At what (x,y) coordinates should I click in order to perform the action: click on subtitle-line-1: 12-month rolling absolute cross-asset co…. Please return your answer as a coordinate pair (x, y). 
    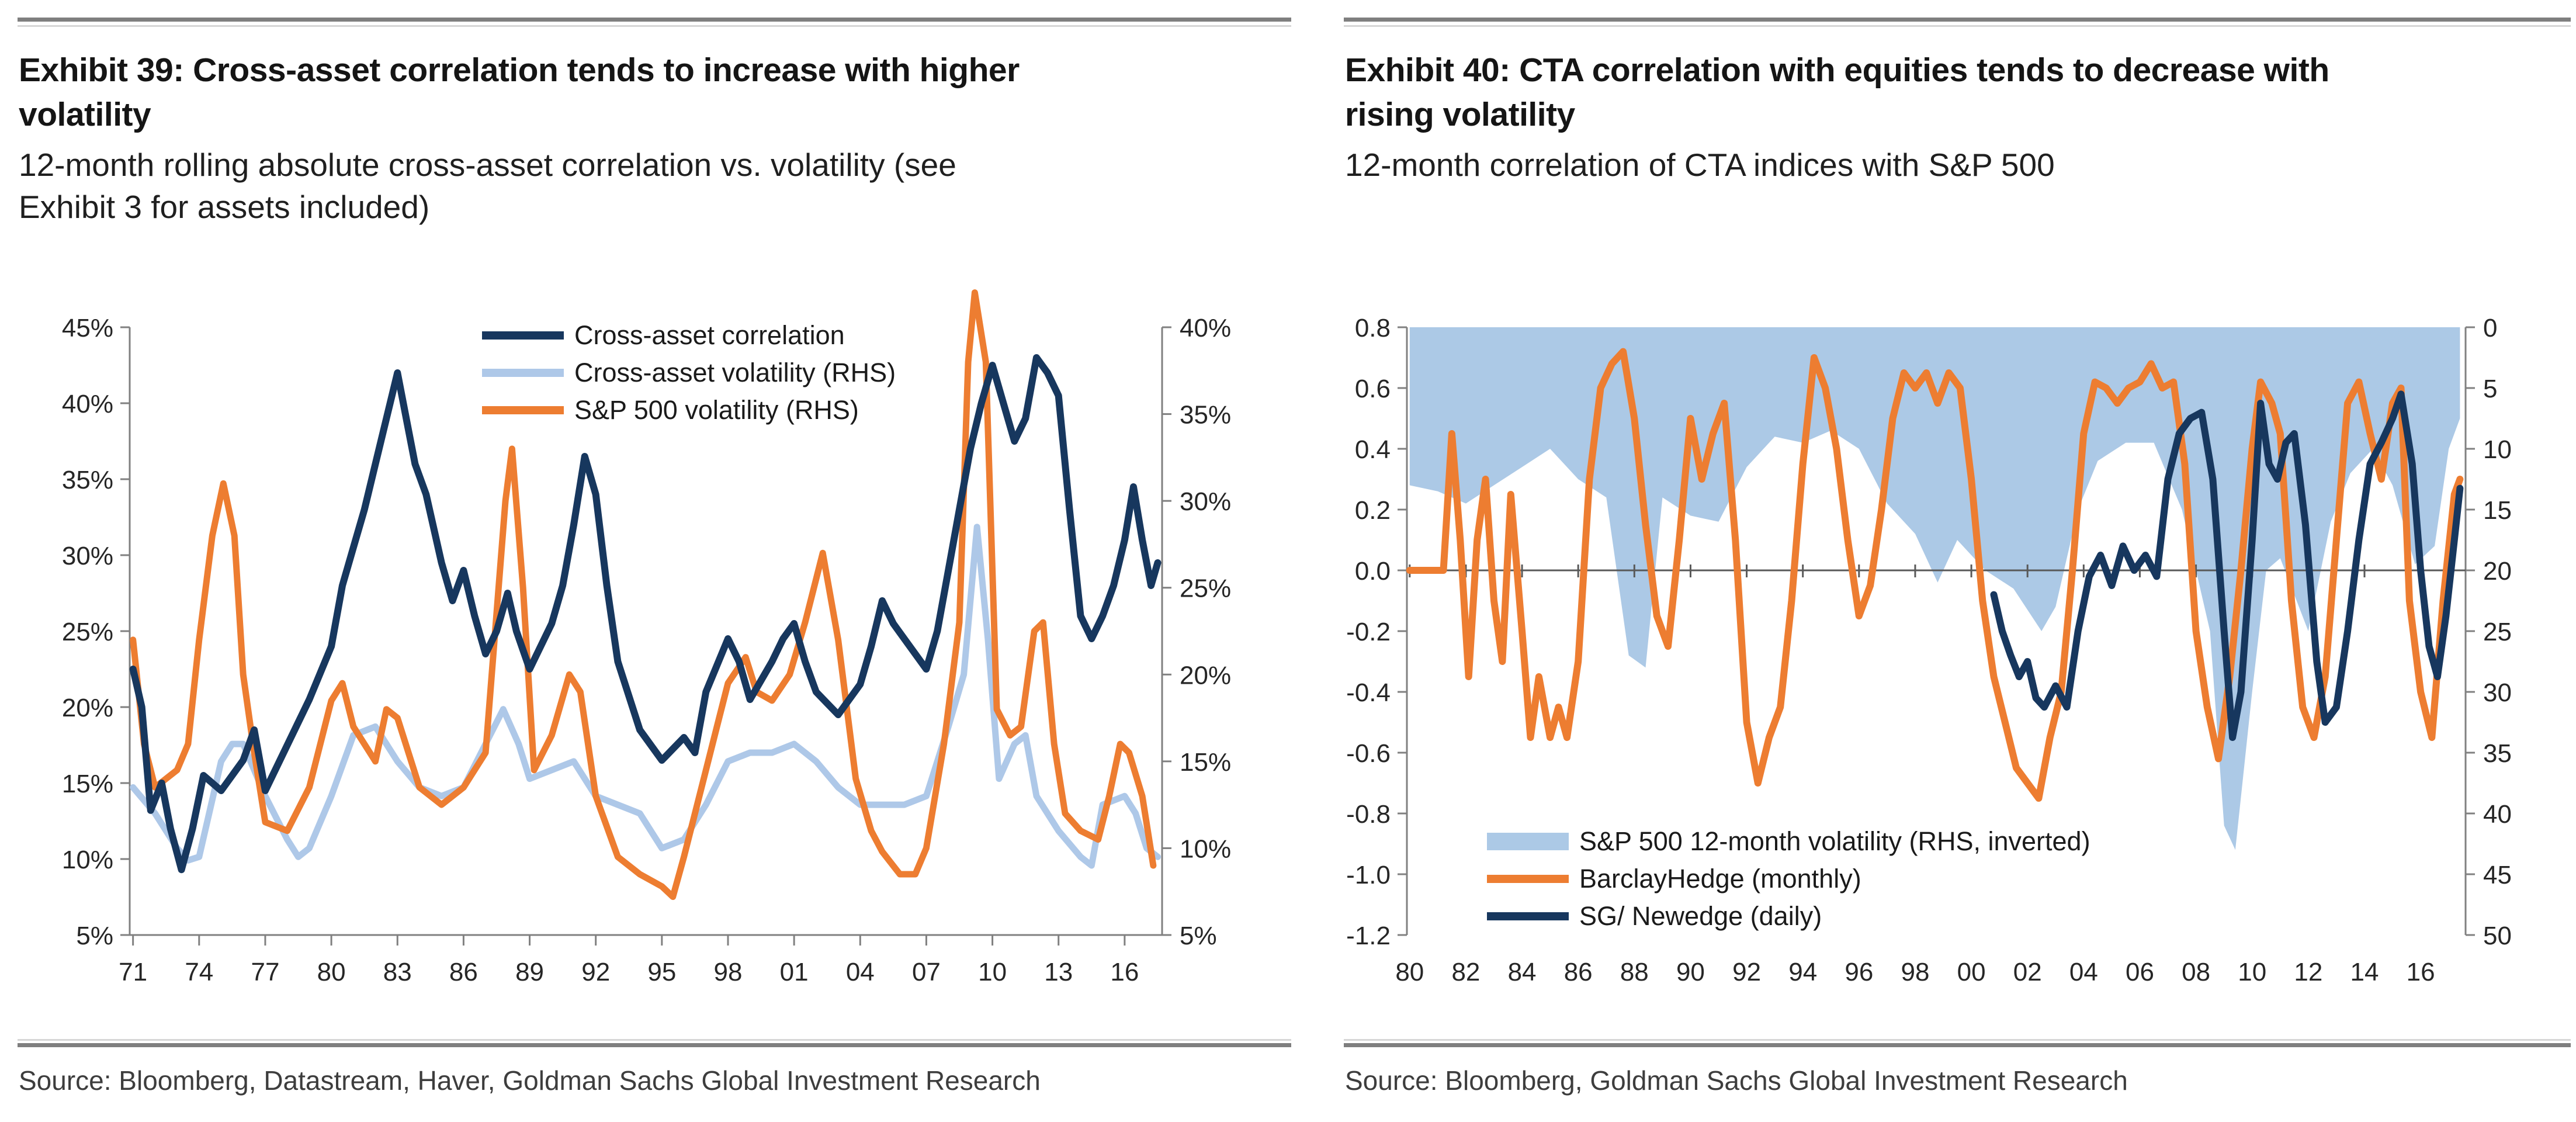
    Looking at the image, I should click on (487, 165).